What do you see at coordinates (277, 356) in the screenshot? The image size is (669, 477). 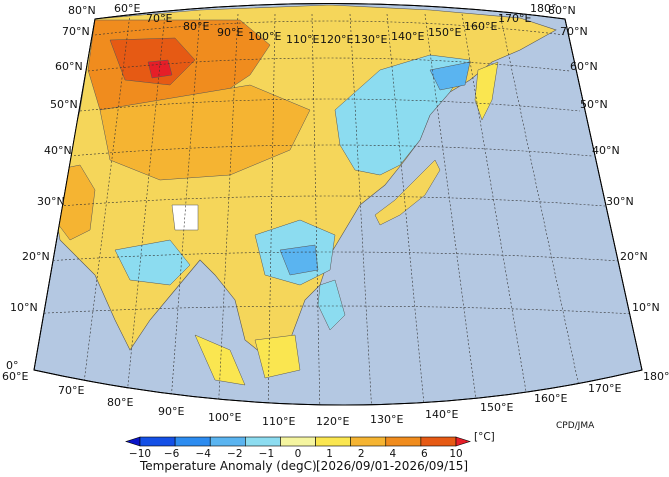 I see `land-borneo` at bounding box center [277, 356].